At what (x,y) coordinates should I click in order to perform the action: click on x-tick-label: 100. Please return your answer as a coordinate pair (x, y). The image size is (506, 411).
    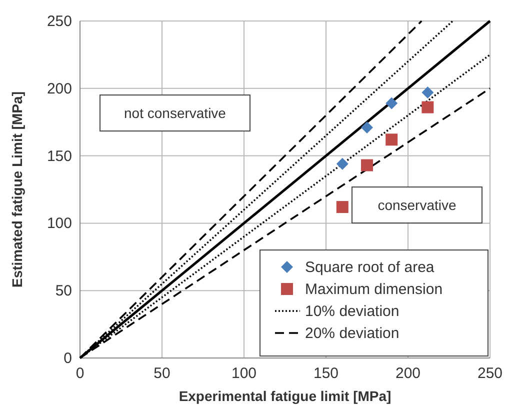
    Looking at the image, I should click on (244, 373).